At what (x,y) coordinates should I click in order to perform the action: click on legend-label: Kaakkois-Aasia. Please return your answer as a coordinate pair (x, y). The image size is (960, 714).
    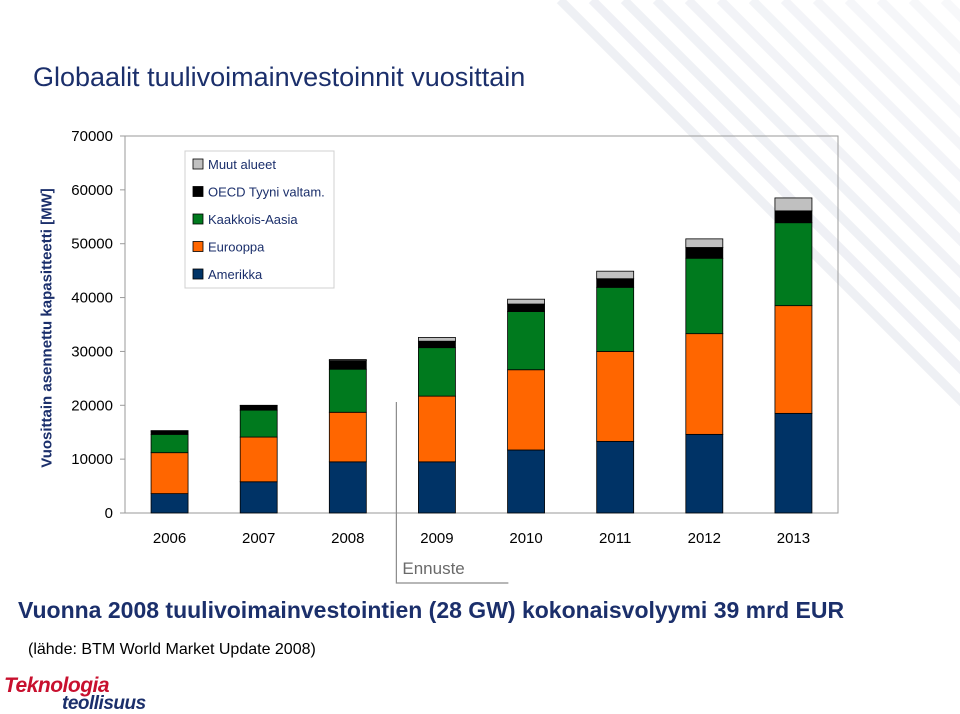
    Looking at the image, I should click on (253, 219).